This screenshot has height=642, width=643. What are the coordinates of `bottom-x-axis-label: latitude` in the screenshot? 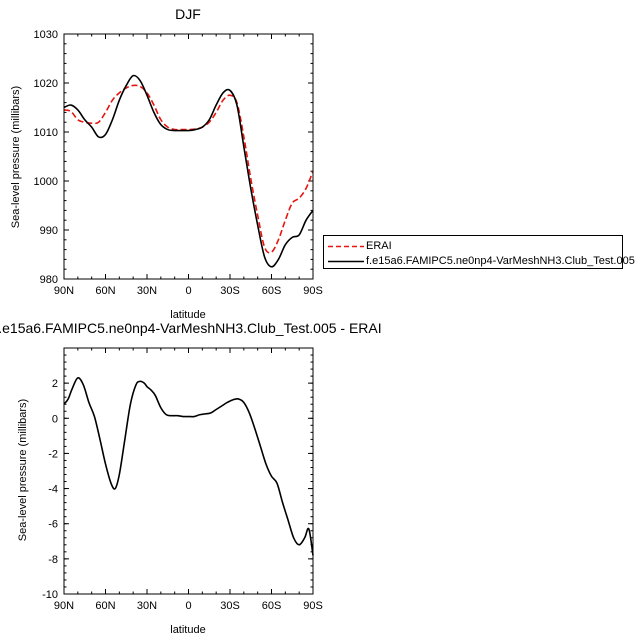 It's located at (187, 630).